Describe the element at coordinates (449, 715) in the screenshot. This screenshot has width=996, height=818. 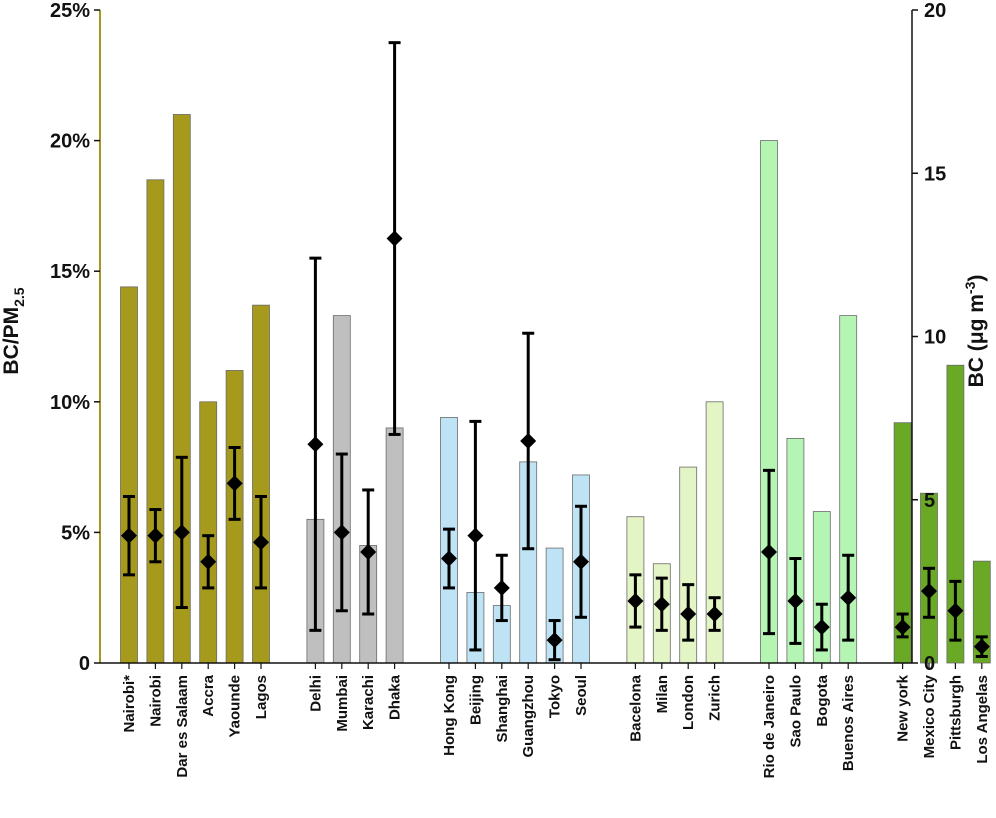
I see `category-label: Hong Kong` at that location.